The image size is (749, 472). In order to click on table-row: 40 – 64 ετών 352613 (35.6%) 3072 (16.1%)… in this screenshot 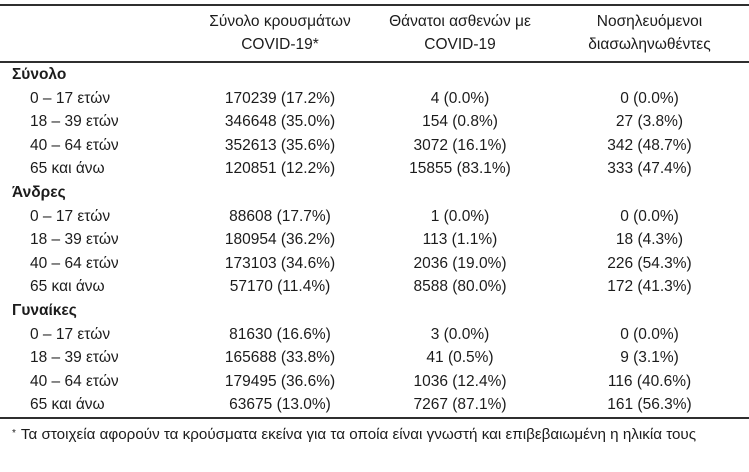, I will do `click(374, 146)`.